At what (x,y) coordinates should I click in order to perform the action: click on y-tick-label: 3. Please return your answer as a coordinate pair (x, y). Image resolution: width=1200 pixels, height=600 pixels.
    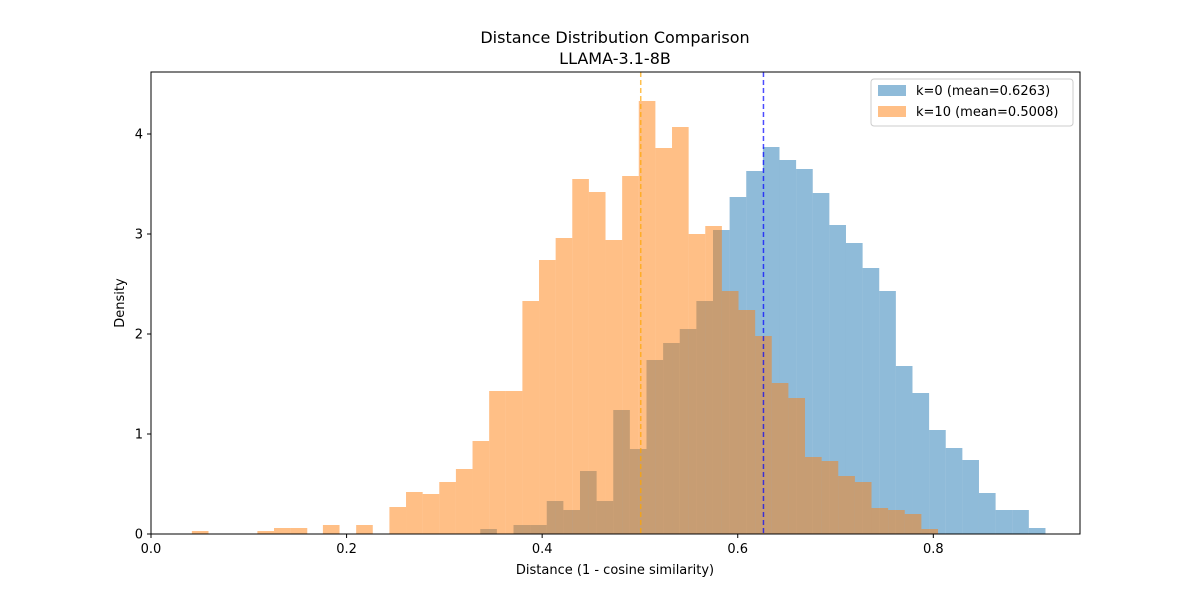
    Looking at the image, I should click on (139, 235).